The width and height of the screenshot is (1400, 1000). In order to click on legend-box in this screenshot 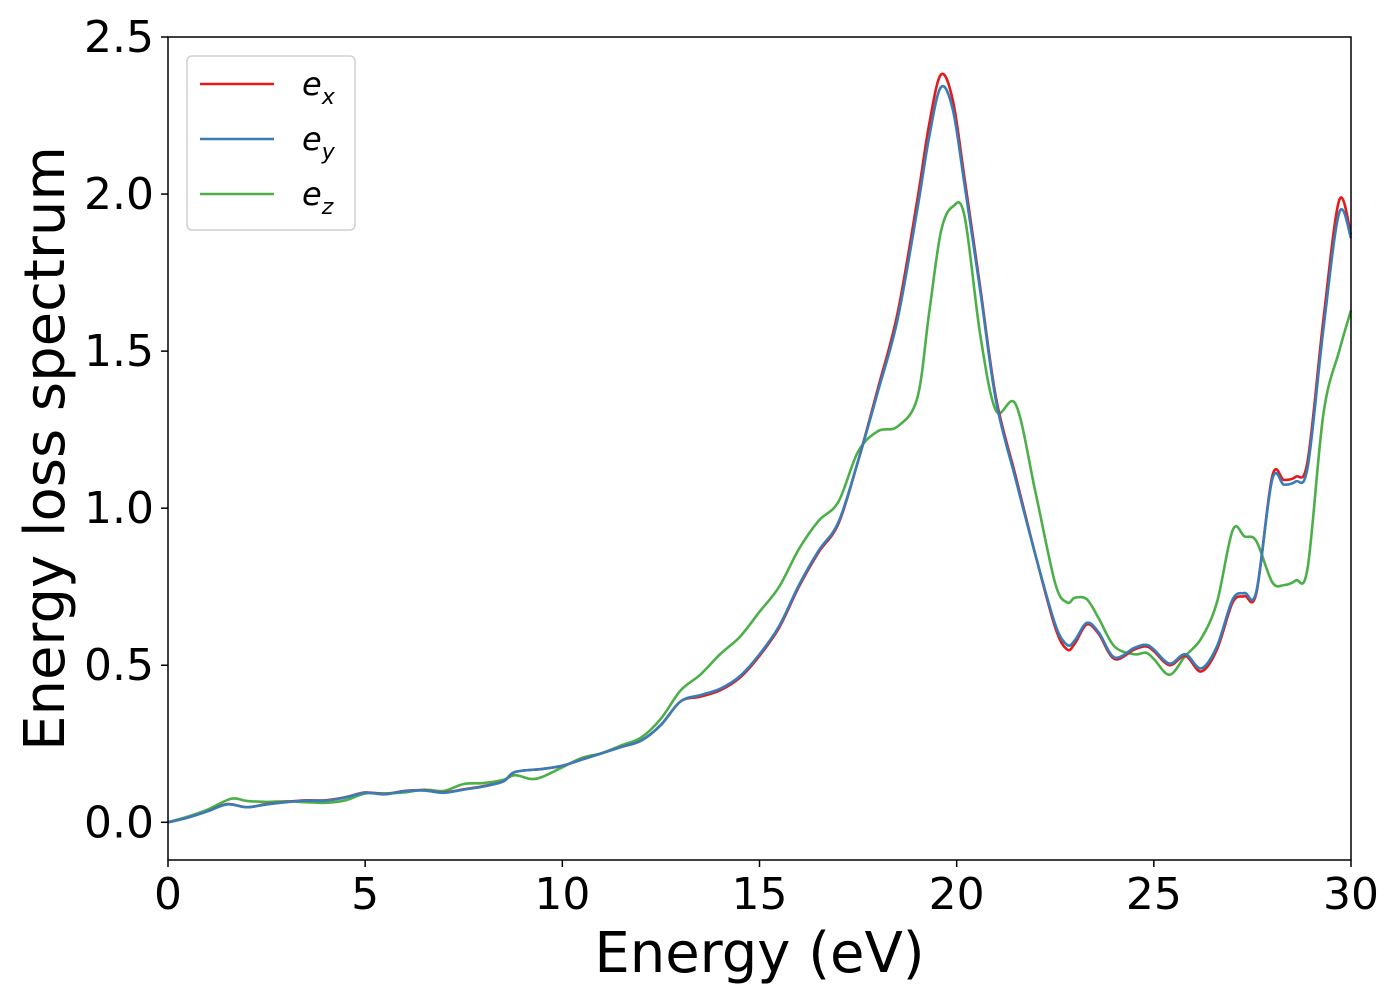, I will do `click(271, 143)`.